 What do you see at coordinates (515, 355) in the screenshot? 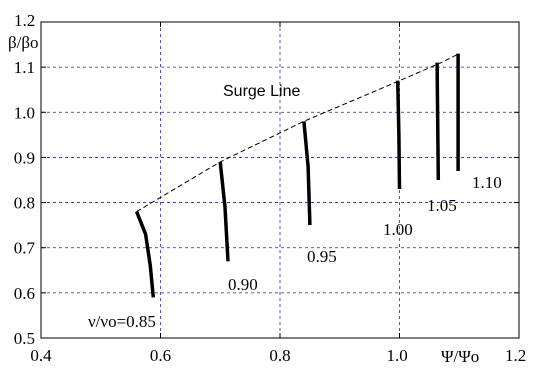
I see `x-tick-label: 1.2` at bounding box center [515, 355].